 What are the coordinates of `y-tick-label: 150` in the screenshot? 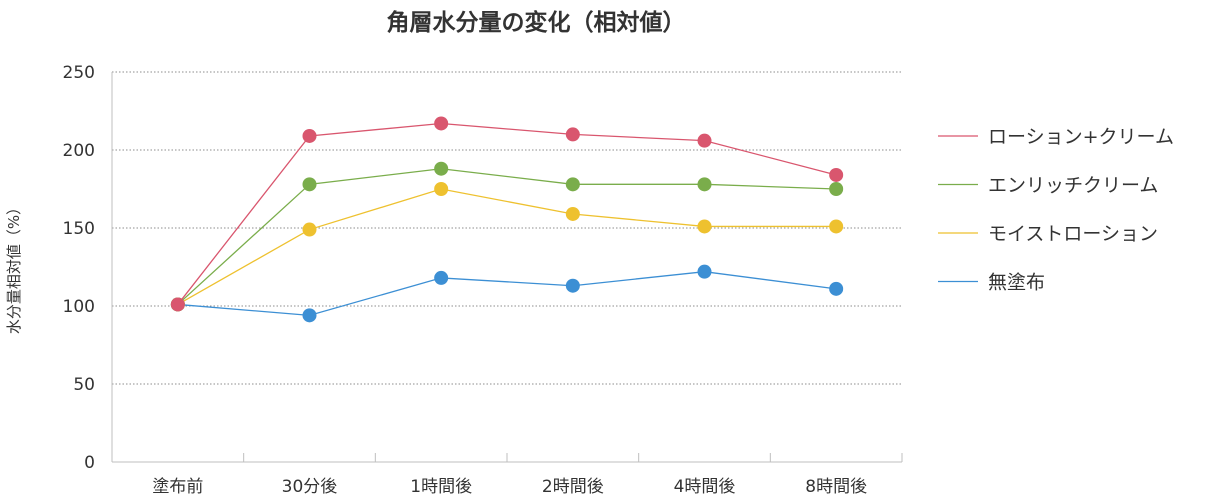 It's located at (79, 229).